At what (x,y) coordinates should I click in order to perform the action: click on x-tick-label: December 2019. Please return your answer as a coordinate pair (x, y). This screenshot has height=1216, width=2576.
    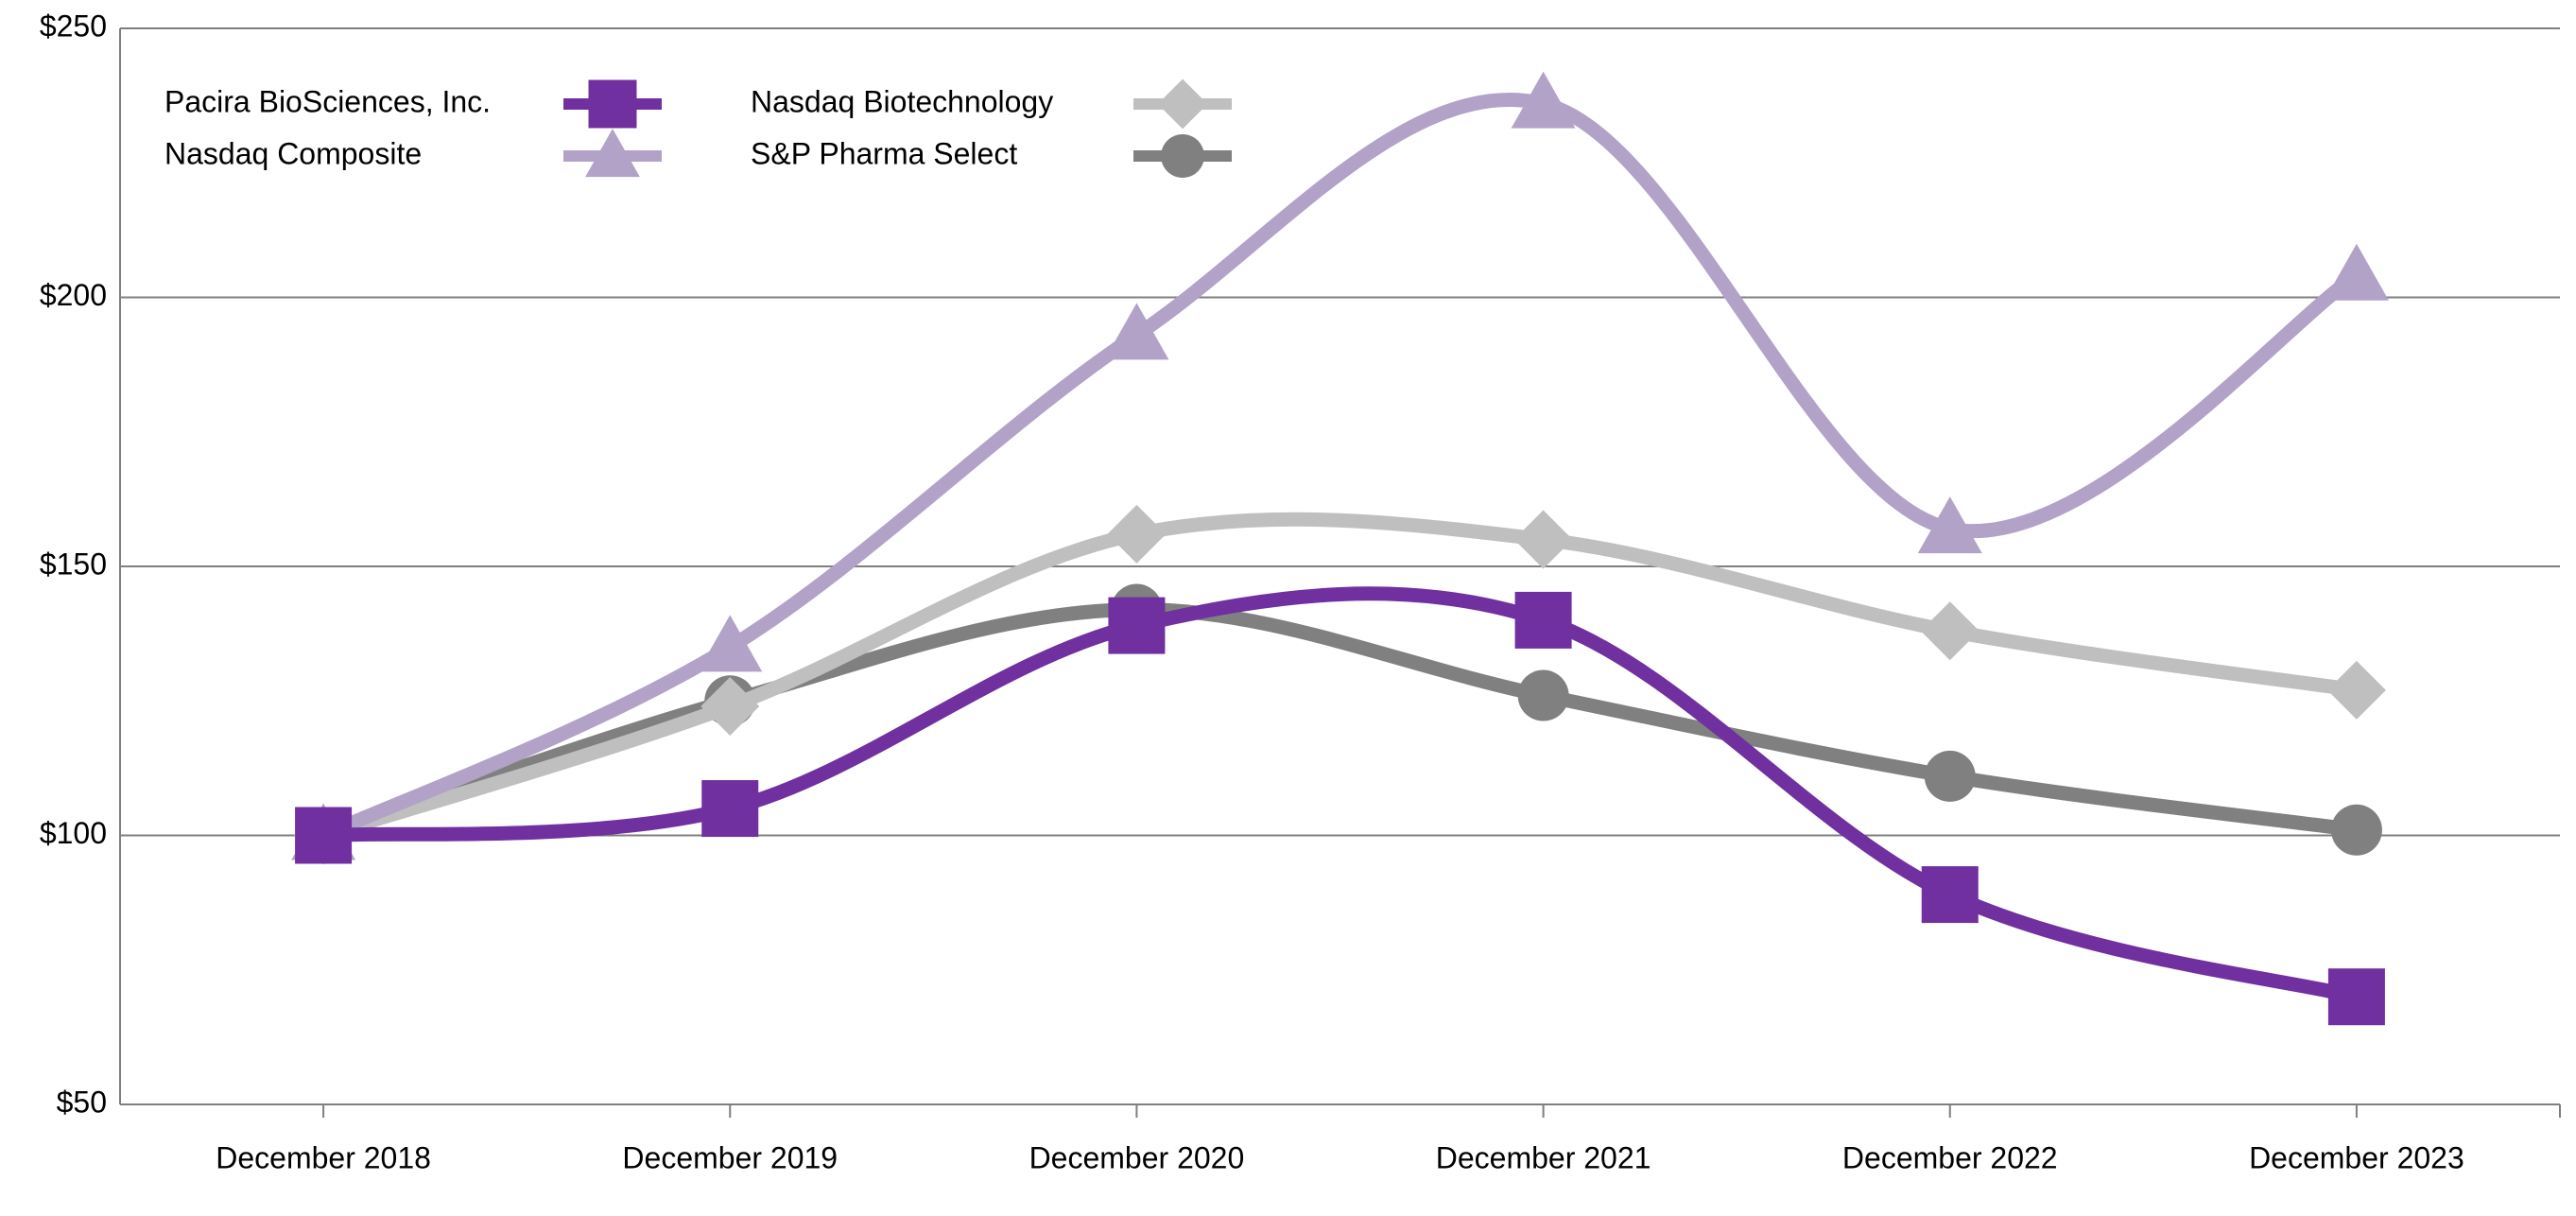
    Looking at the image, I should click on (730, 1157).